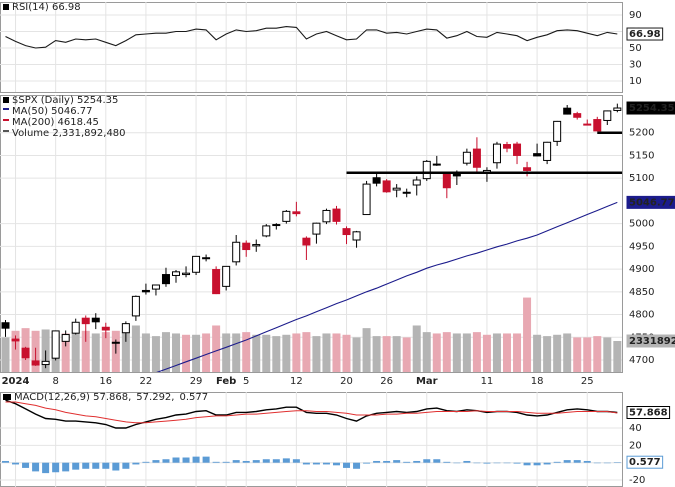  What do you see at coordinates (635, 15) in the screenshot?
I see `y-tick-label: 90` at bounding box center [635, 15].